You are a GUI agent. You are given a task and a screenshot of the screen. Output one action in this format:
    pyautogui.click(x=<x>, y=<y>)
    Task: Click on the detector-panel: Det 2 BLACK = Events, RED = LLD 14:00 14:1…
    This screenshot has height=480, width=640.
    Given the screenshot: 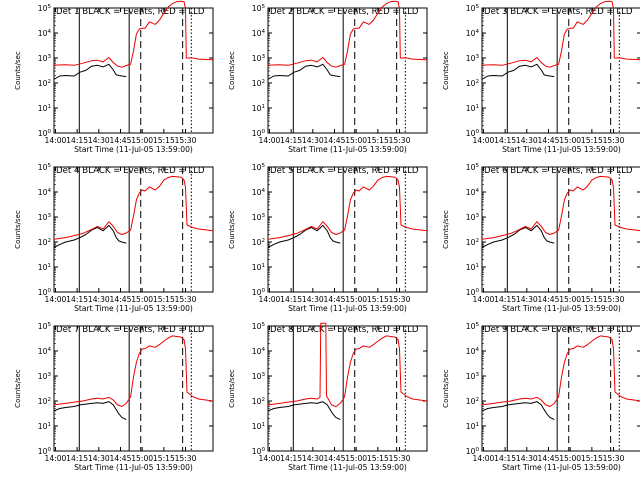 What is the action you would take?
    pyautogui.click(x=328, y=77)
    